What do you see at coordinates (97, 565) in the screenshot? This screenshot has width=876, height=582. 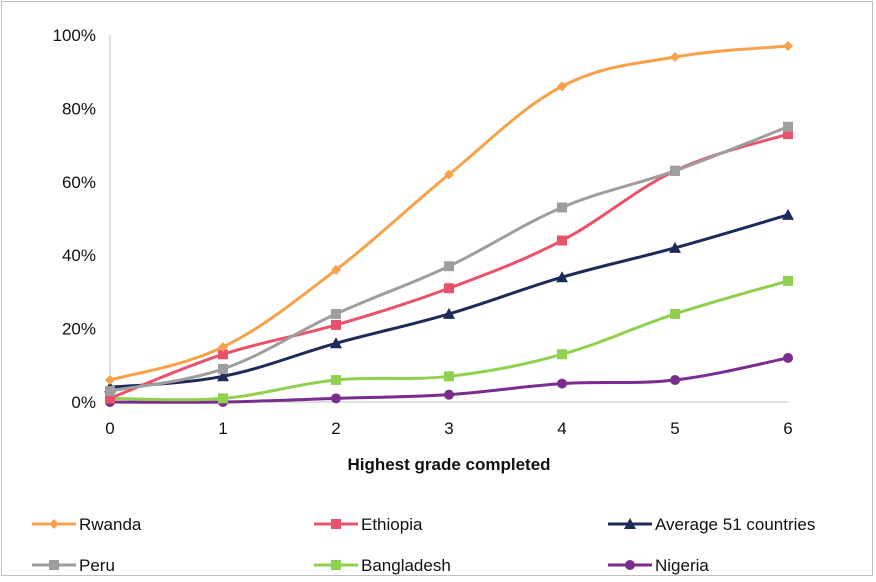 I see `legend-label: Peru` at bounding box center [97, 565].